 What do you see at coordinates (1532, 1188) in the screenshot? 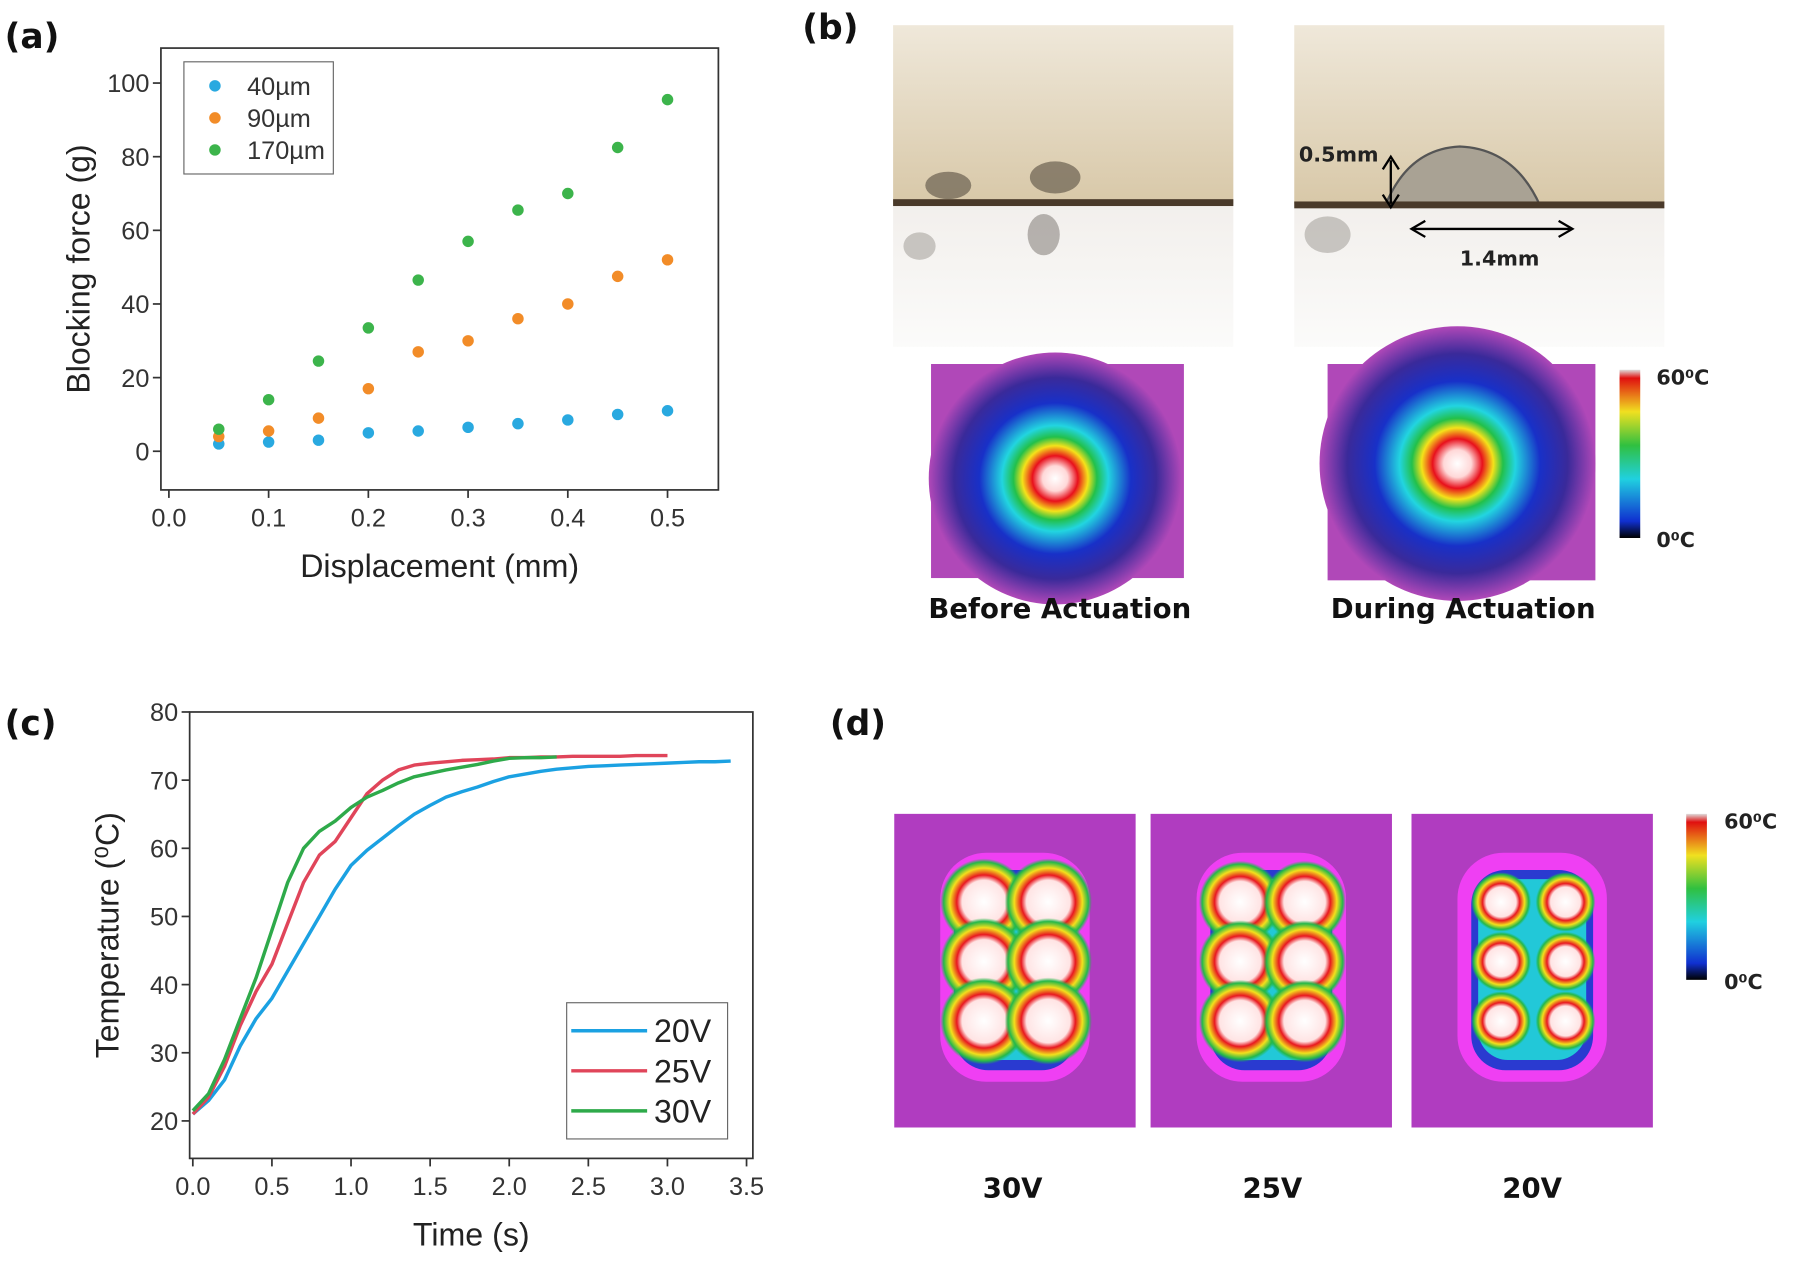
I see `caption: 20V` at bounding box center [1532, 1188].